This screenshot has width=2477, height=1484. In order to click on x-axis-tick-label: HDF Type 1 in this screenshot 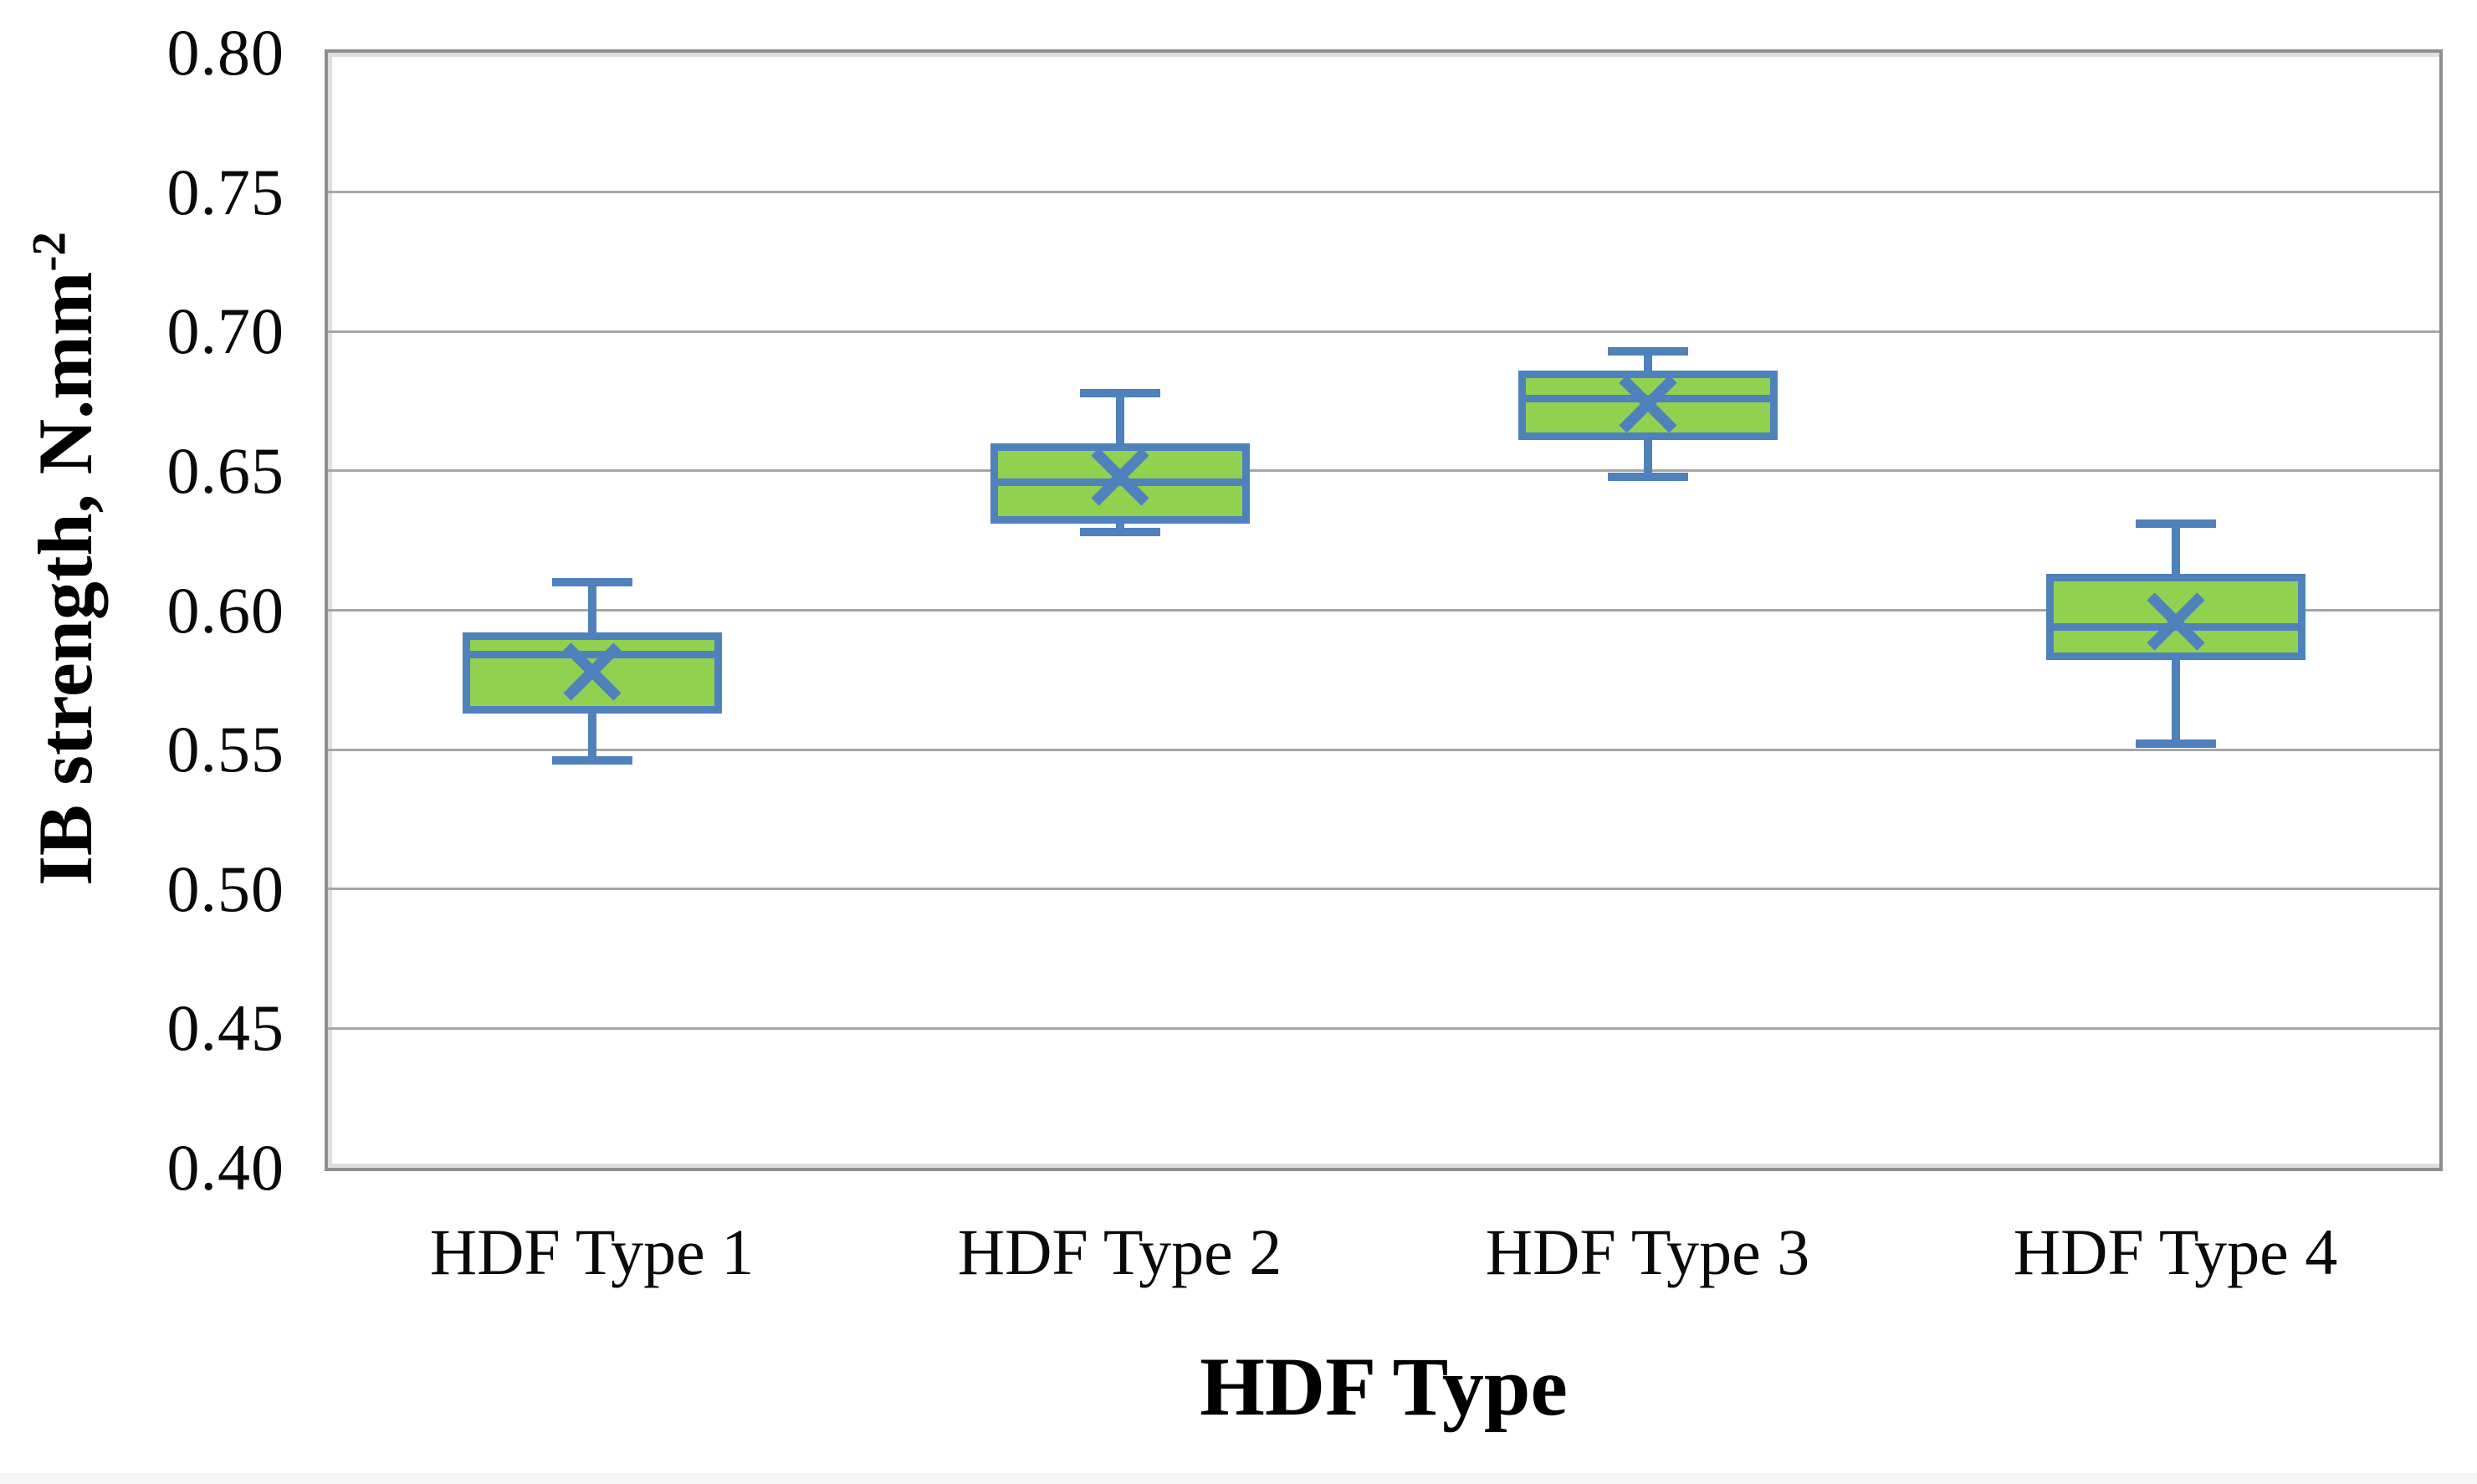, I will do `click(592, 1251)`.